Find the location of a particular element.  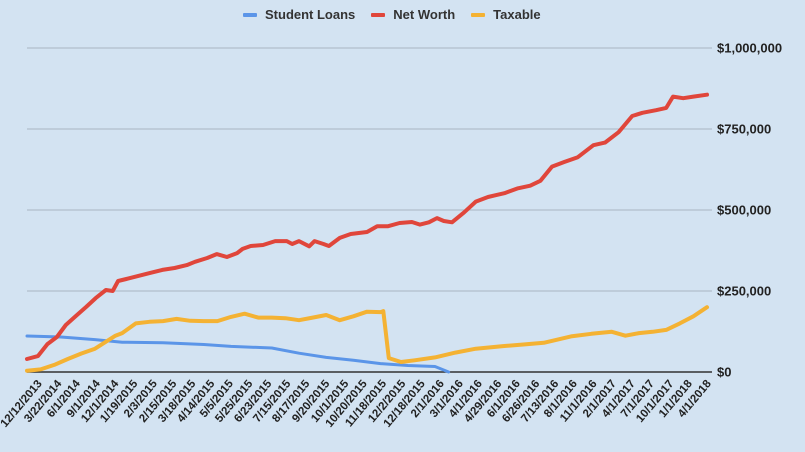

legend-label-student-loans: Student Loans is located at coordinates (310, 14).